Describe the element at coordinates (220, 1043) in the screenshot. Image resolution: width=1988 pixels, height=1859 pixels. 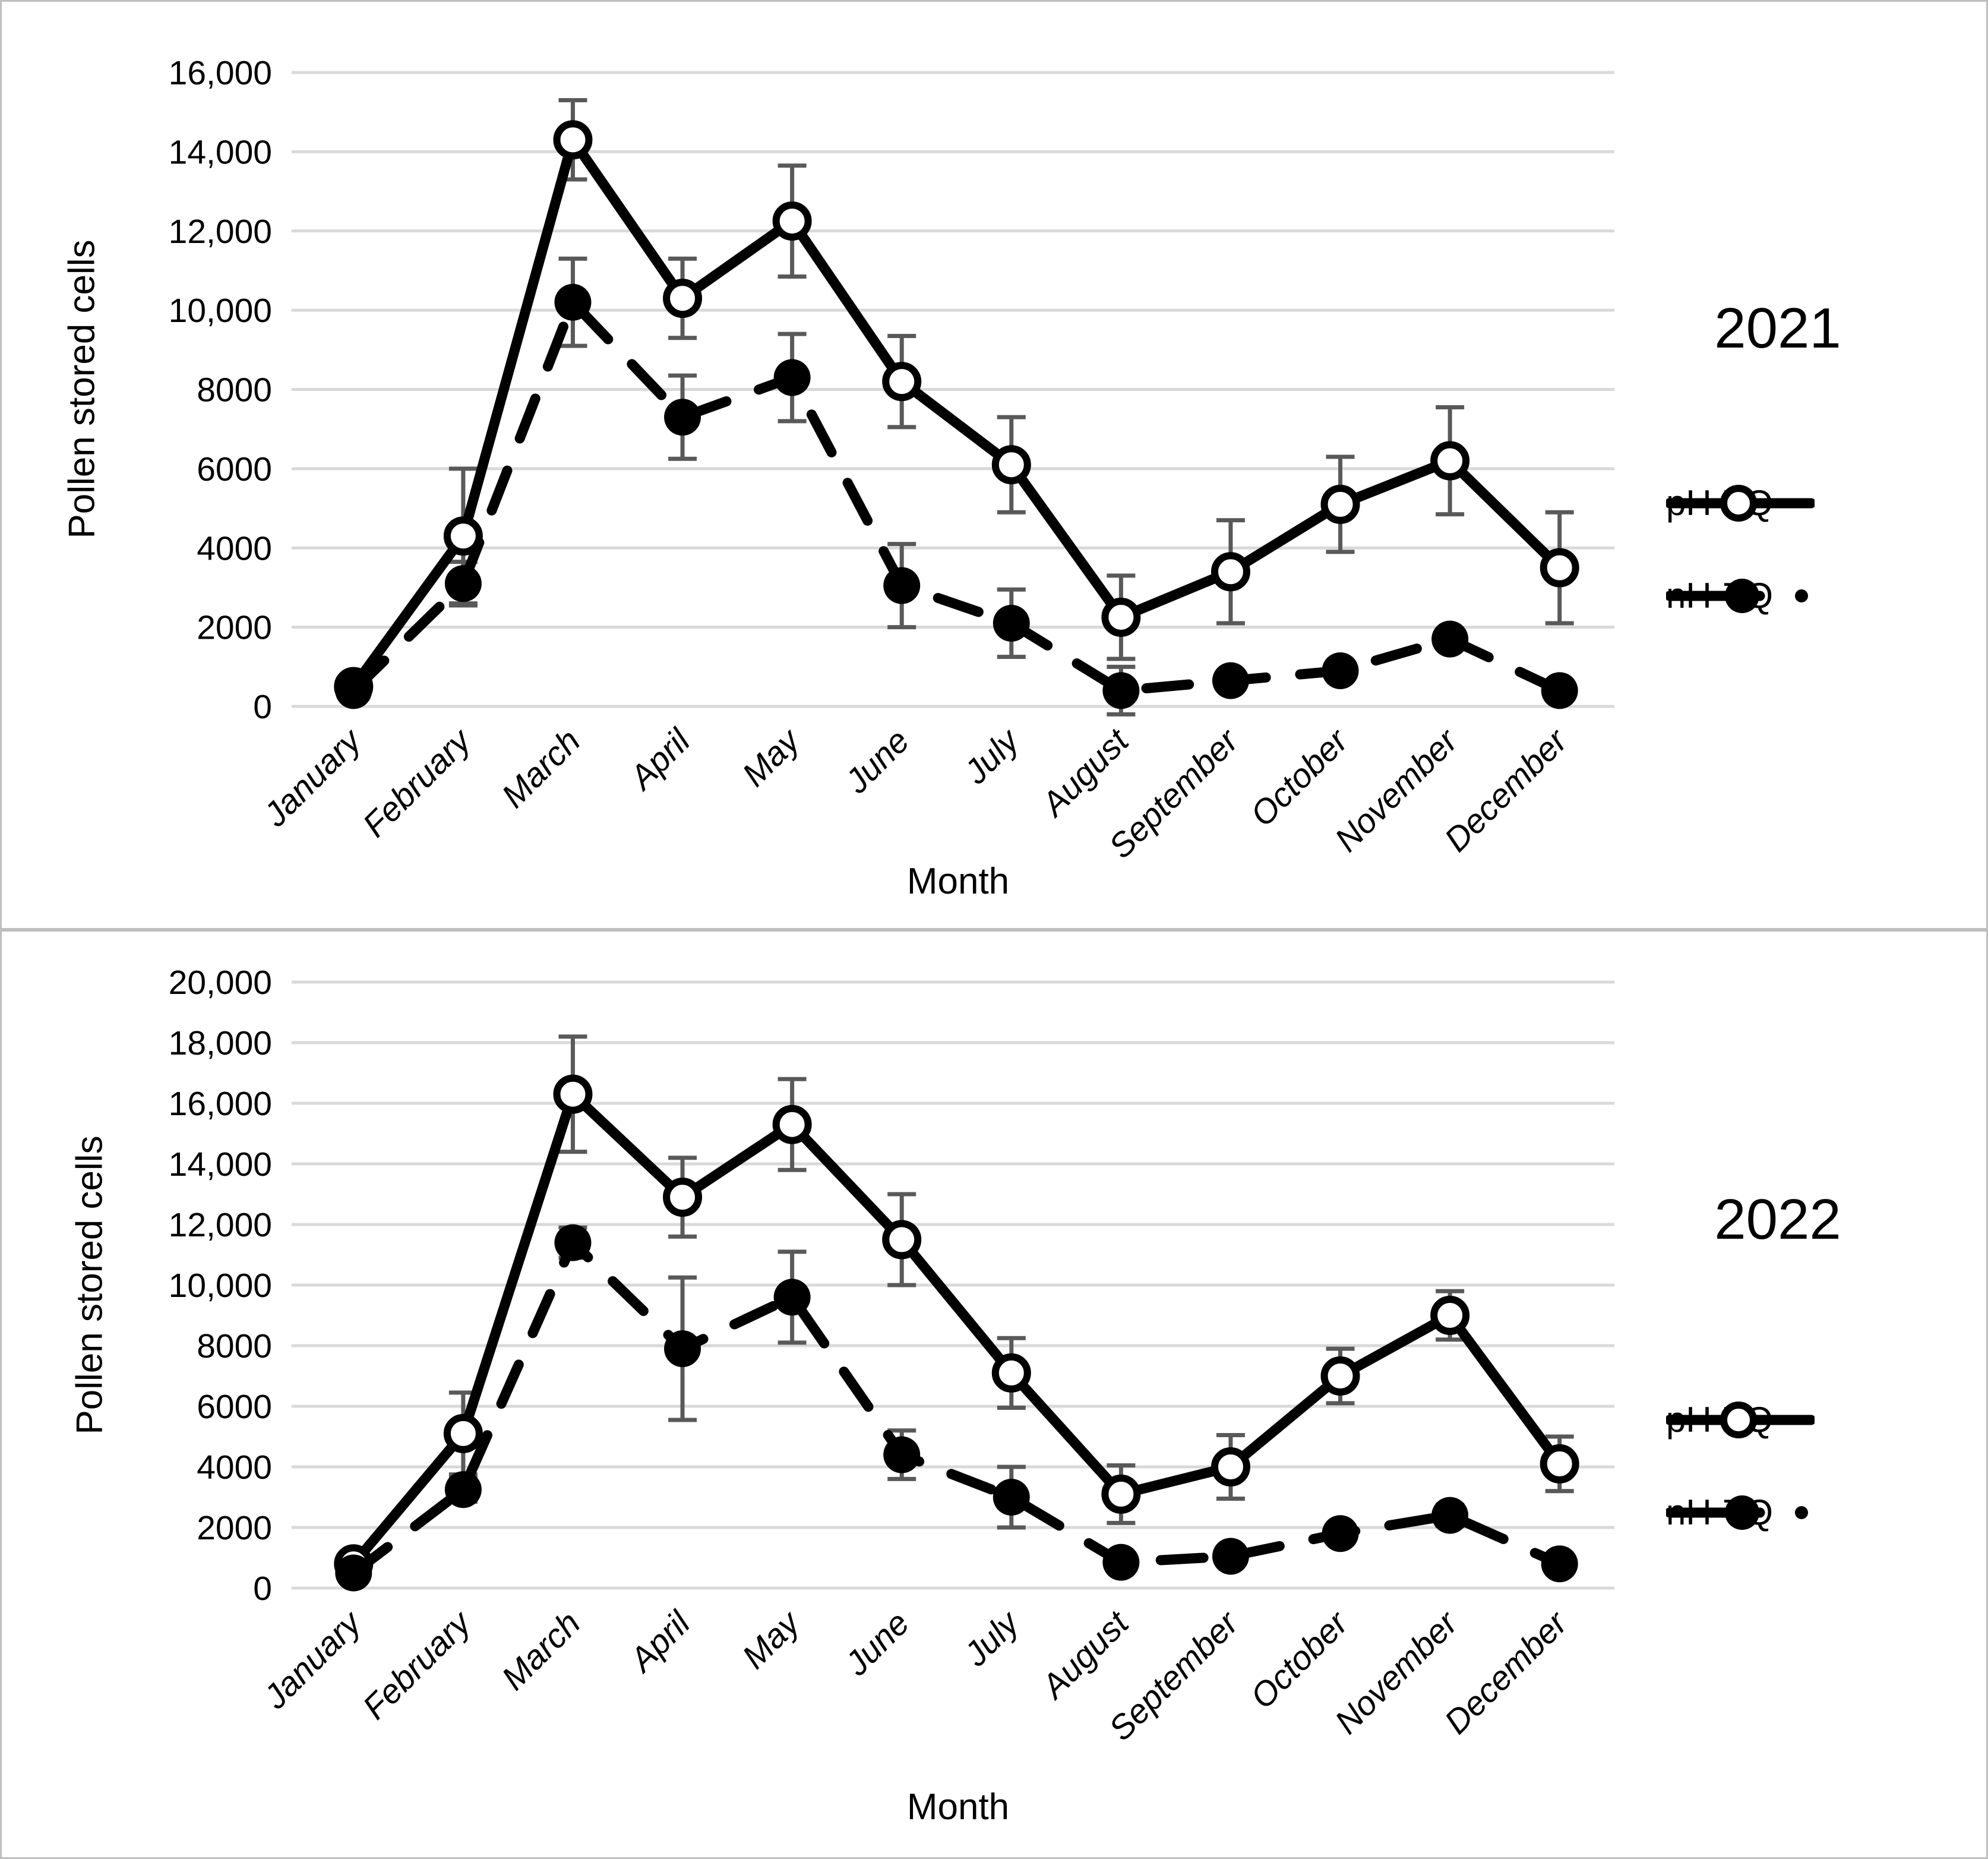
I see `y-tick-label: 18,000` at that location.